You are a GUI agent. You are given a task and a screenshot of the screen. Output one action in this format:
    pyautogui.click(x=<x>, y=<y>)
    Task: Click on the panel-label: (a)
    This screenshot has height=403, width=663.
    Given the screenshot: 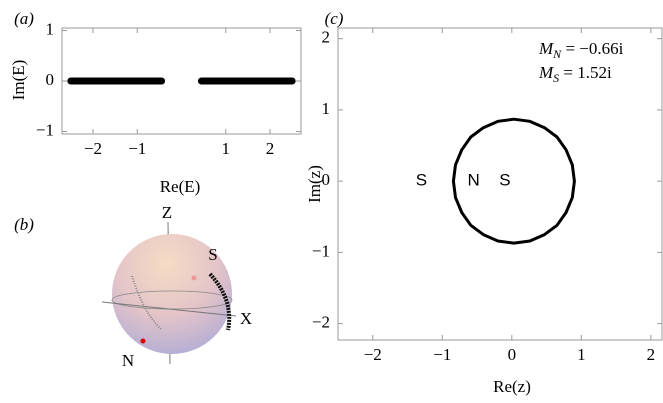 What is the action you would take?
    pyautogui.click(x=24, y=18)
    